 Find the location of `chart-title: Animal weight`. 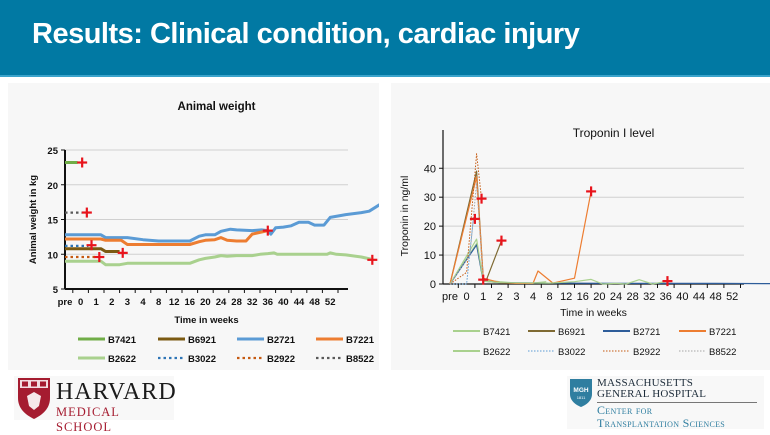

chart-title: Animal weight is located at coordinates (217, 107).